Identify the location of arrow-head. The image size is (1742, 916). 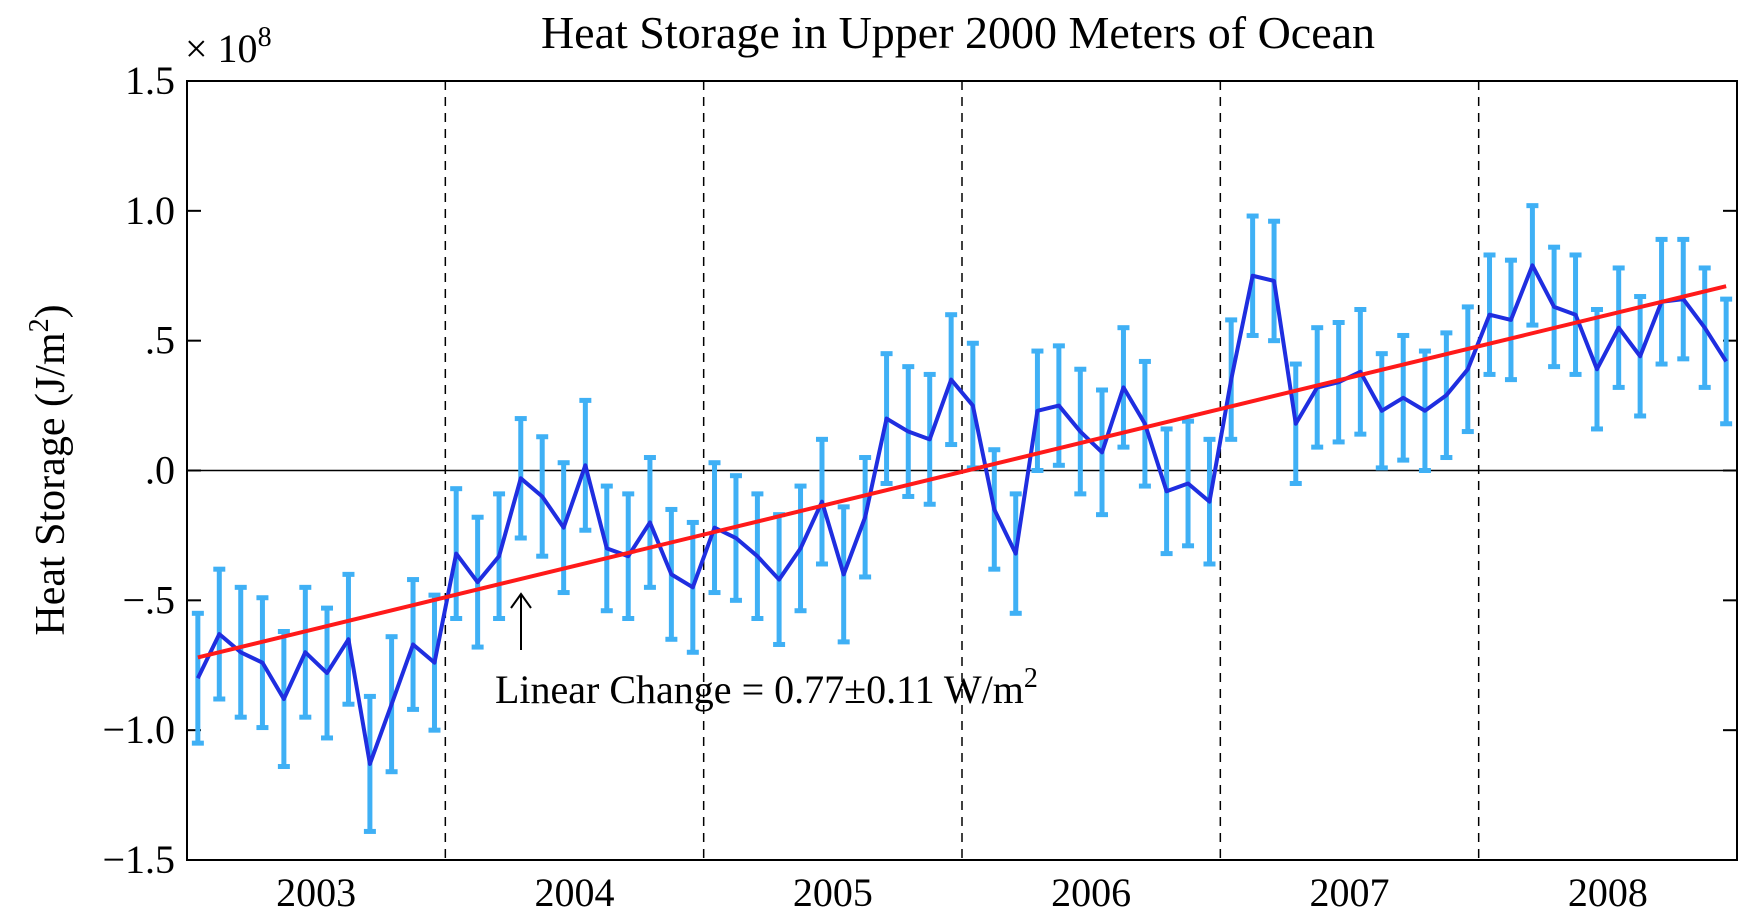
(521, 600).